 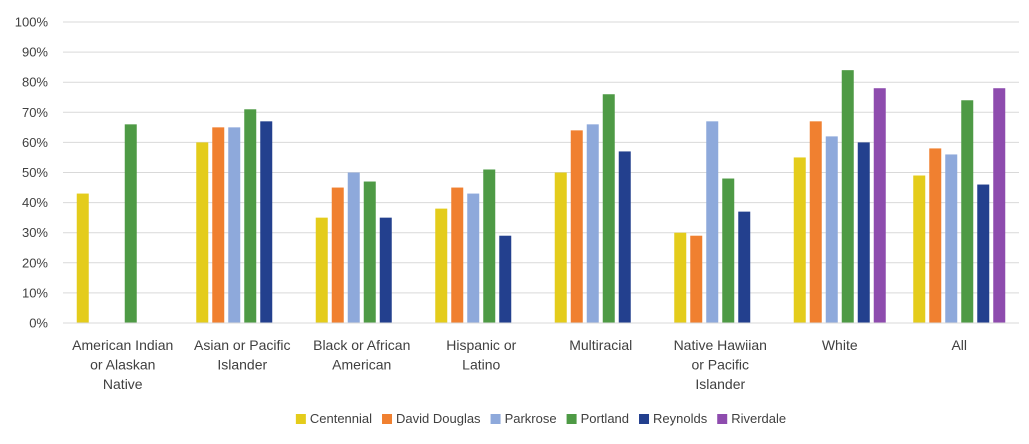 I want to click on x-category-label: Black or African American, so click(x=361, y=355).